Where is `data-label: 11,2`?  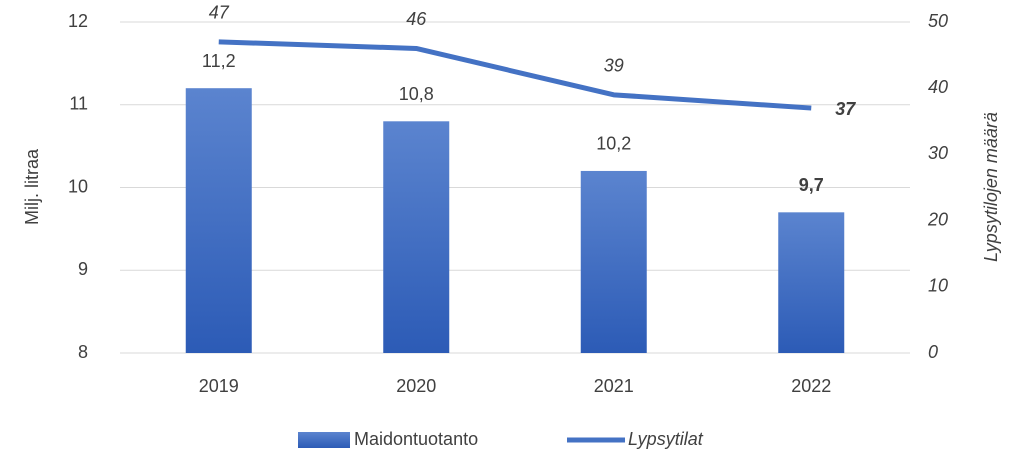
data-label: 11,2 is located at coordinates (219, 61).